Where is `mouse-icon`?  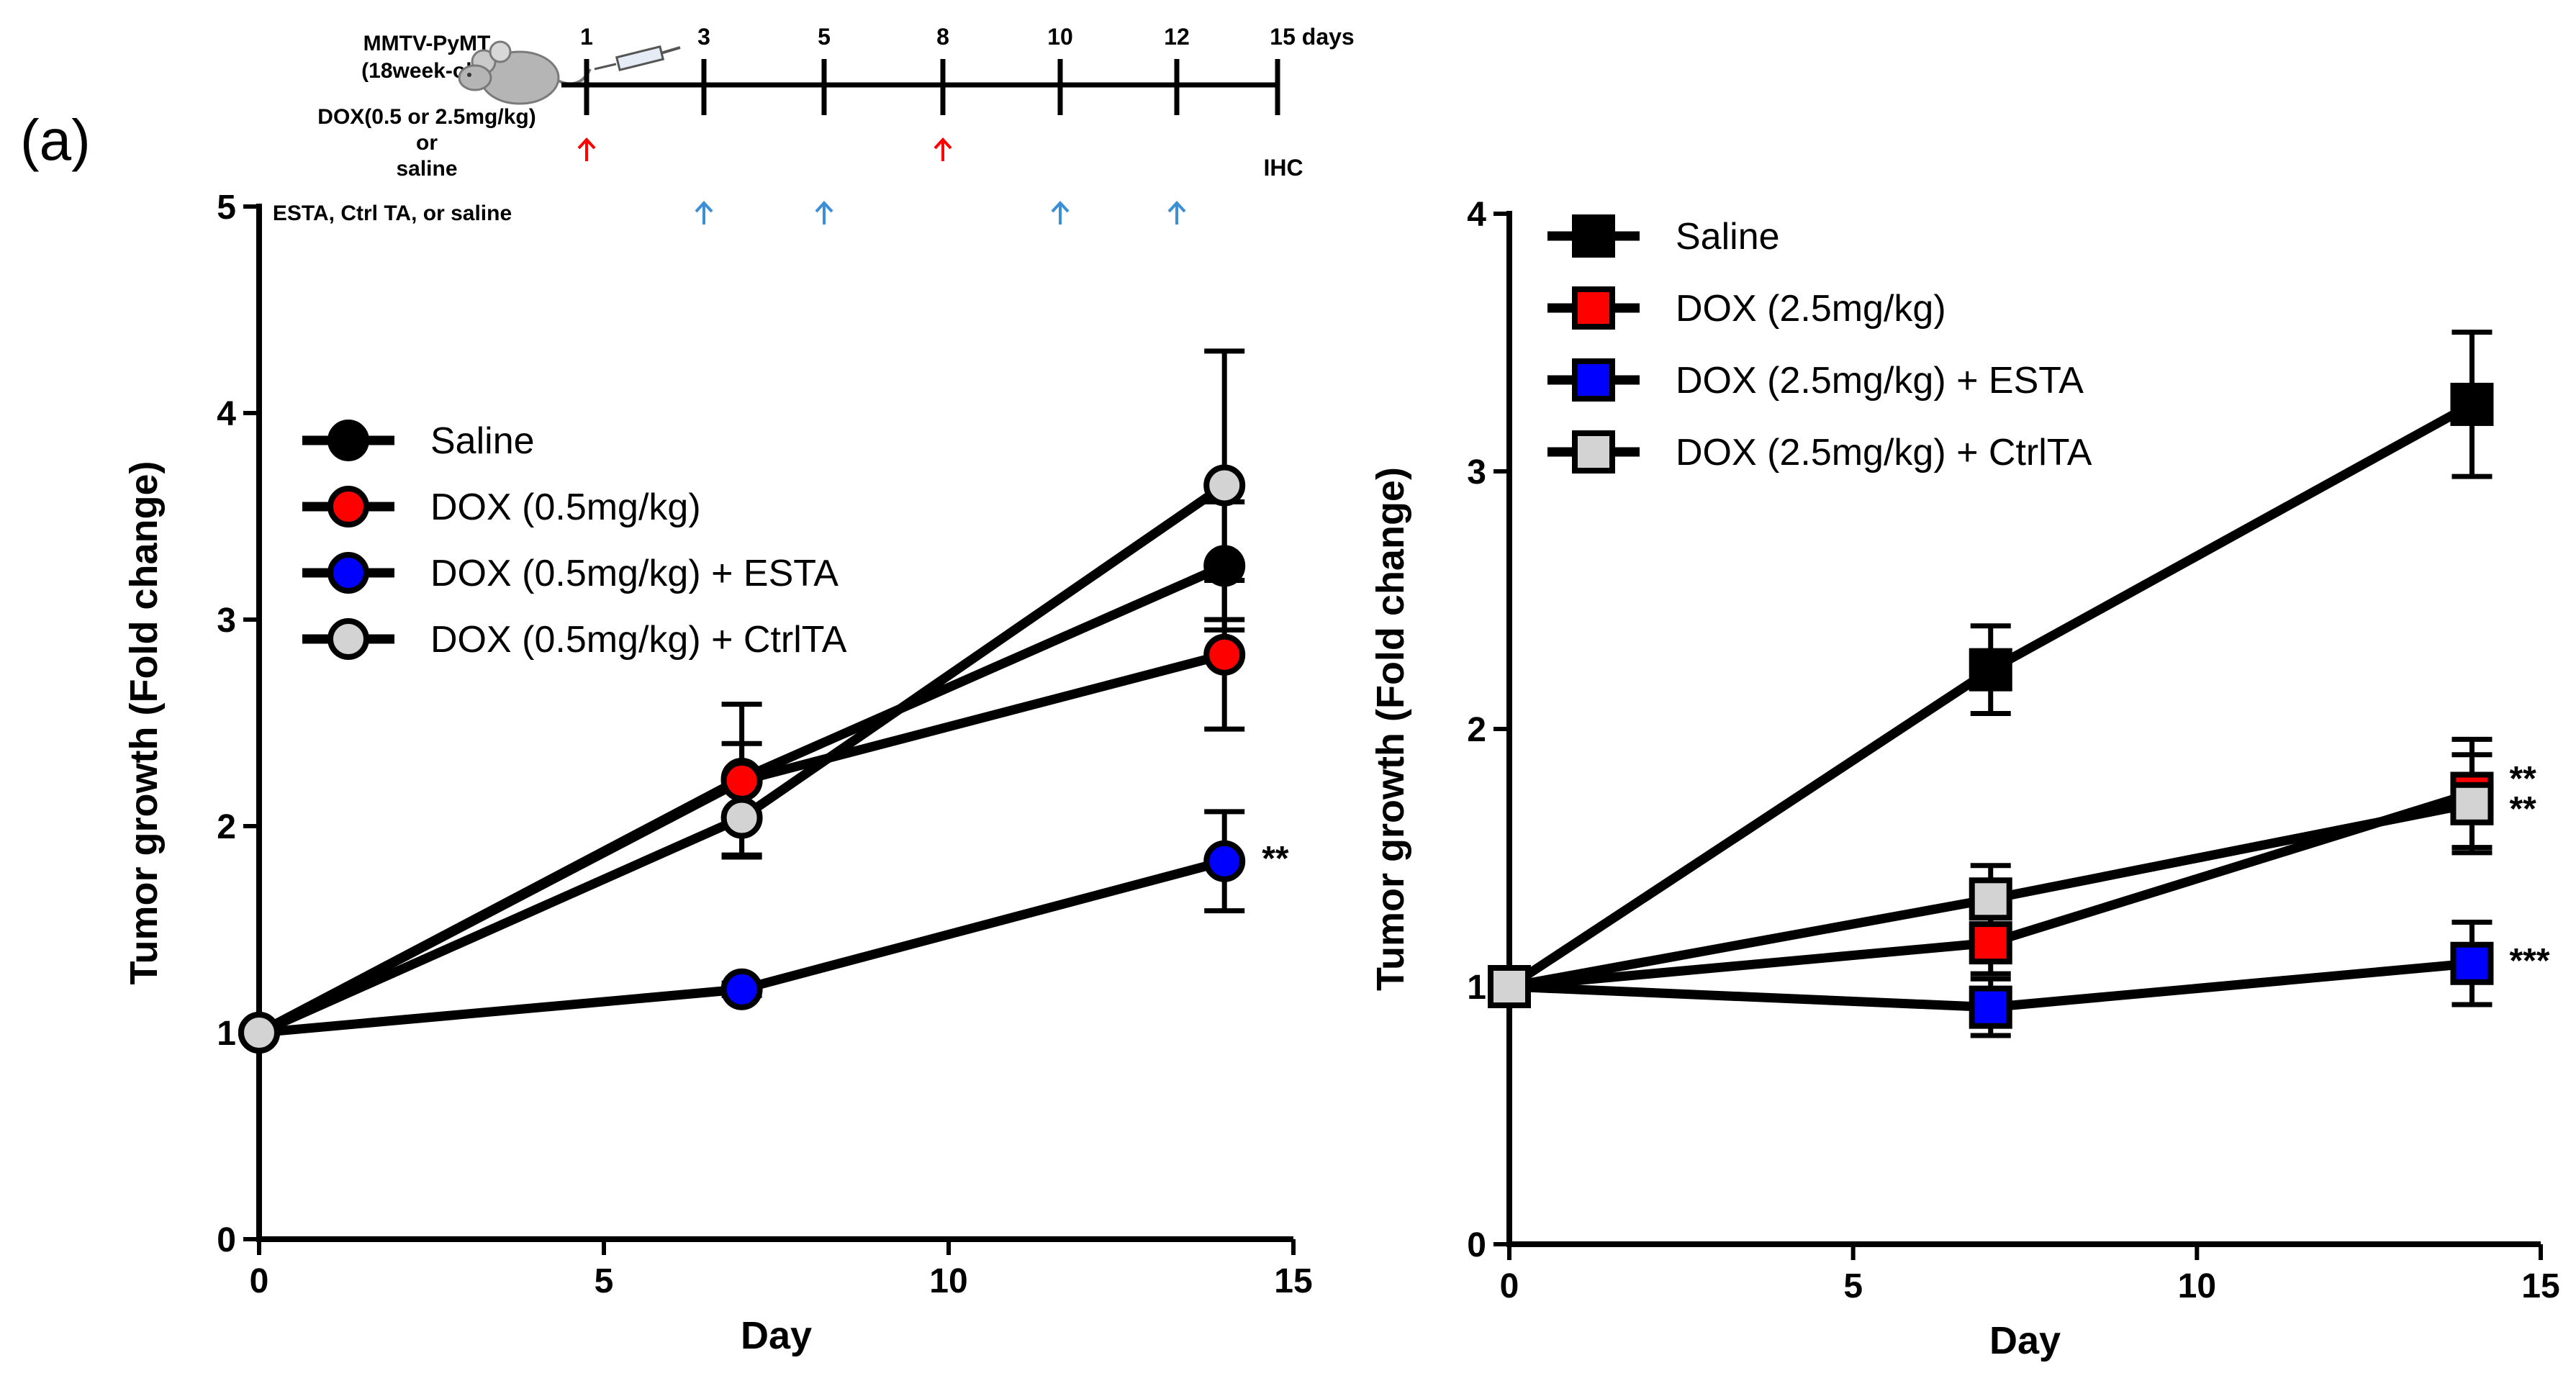
mouse-icon is located at coordinates (525, 72).